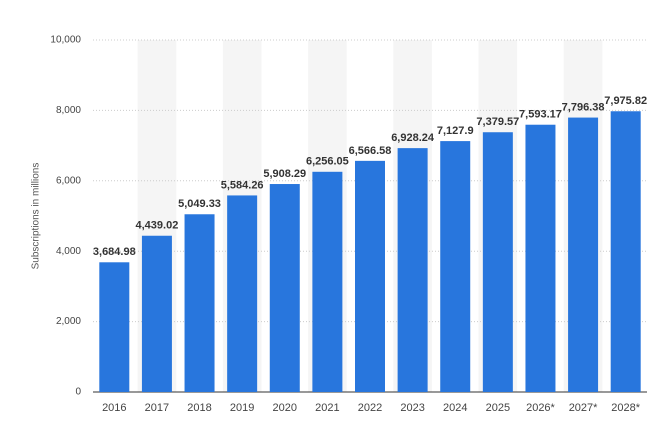 Image resolution: width=658 pixels, height=424 pixels. Describe the element at coordinates (68, 110) in the screenshot. I see `y-tick-label: 8,000` at that location.